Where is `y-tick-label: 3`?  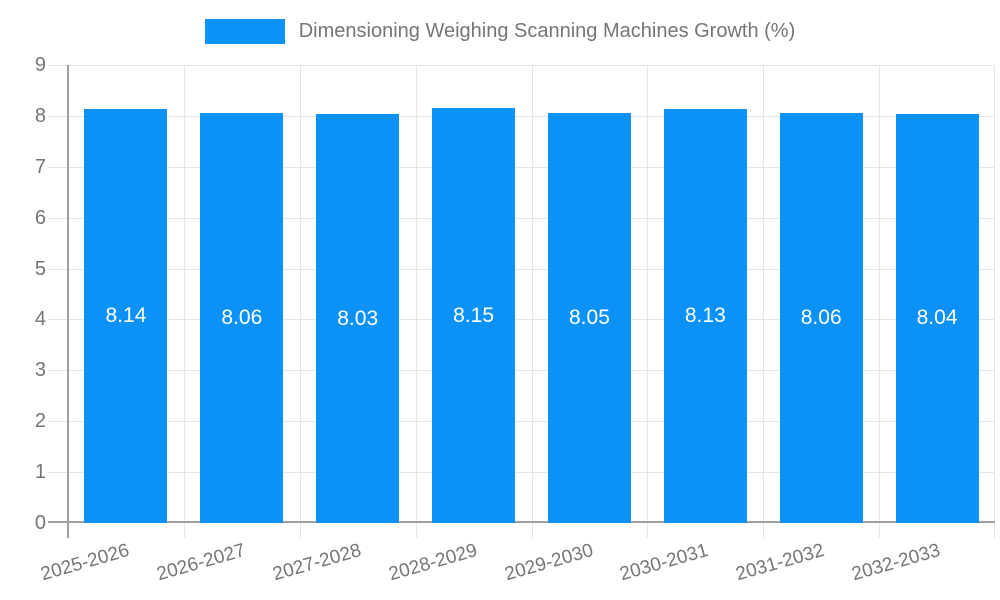
y-tick-label: 3 is located at coordinates (40, 370).